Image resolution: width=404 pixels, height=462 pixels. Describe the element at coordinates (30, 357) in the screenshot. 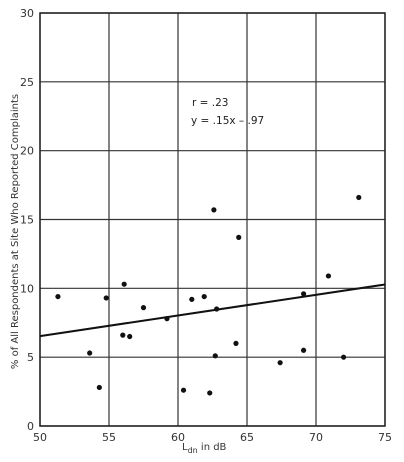

I see `y-tick-label: 5` at that location.